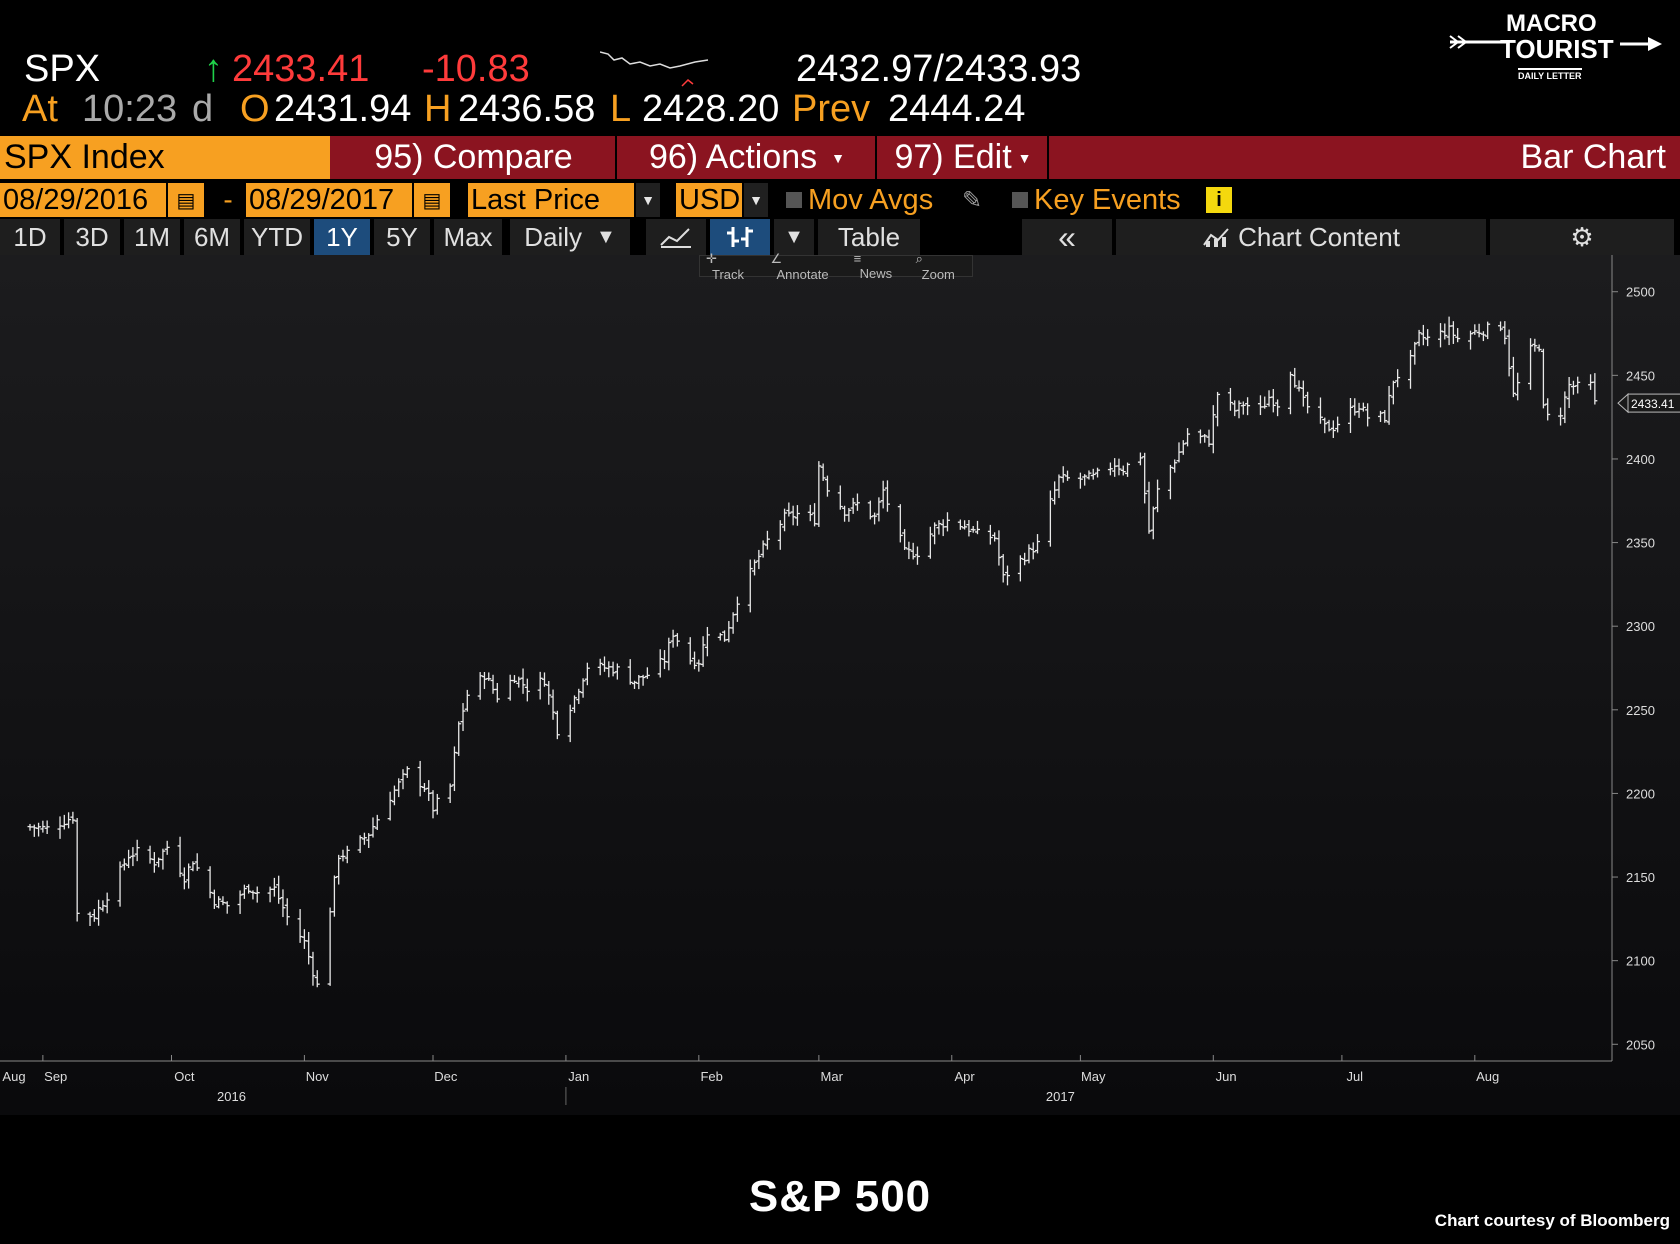 Image resolution: width=1680 pixels, height=1244 pixels. What do you see at coordinates (165, 157) in the screenshot?
I see `security-field: SPX Index` at bounding box center [165, 157].